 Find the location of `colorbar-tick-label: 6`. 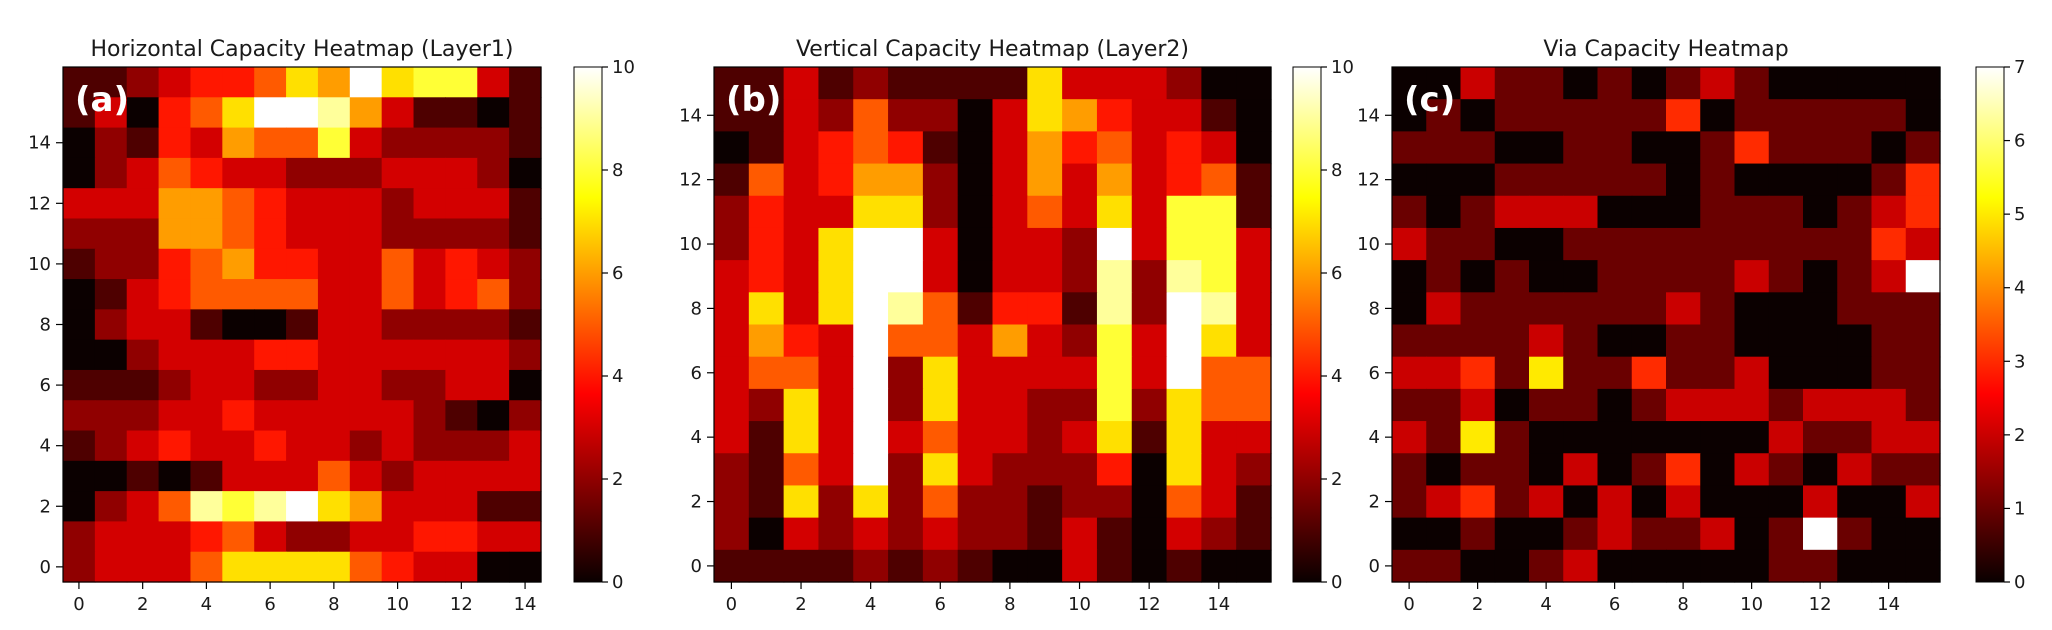

colorbar-tick-label: 6 is located at coordinates (617, 273).